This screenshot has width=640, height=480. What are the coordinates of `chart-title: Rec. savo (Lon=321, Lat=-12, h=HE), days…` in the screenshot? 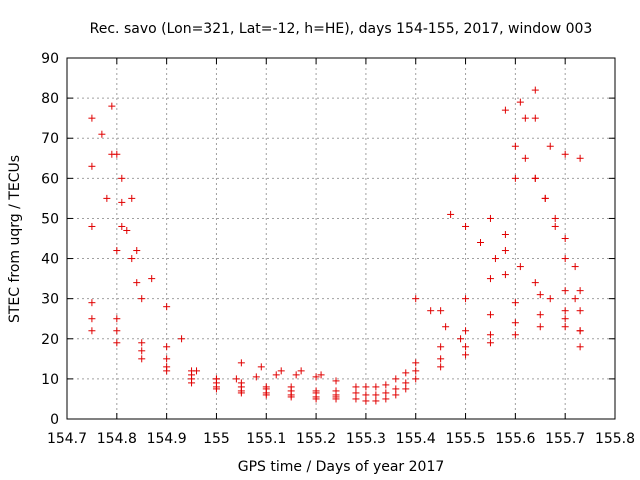 It's located at (341, 29).